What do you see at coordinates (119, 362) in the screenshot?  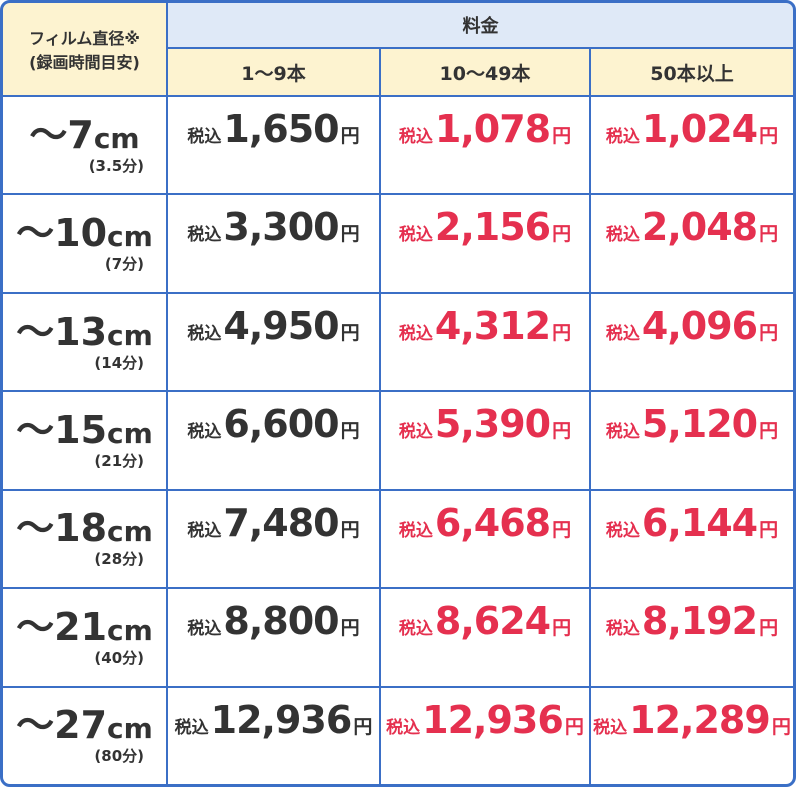 I see `recording-time: (14分)` at bounding box center [119, 362].